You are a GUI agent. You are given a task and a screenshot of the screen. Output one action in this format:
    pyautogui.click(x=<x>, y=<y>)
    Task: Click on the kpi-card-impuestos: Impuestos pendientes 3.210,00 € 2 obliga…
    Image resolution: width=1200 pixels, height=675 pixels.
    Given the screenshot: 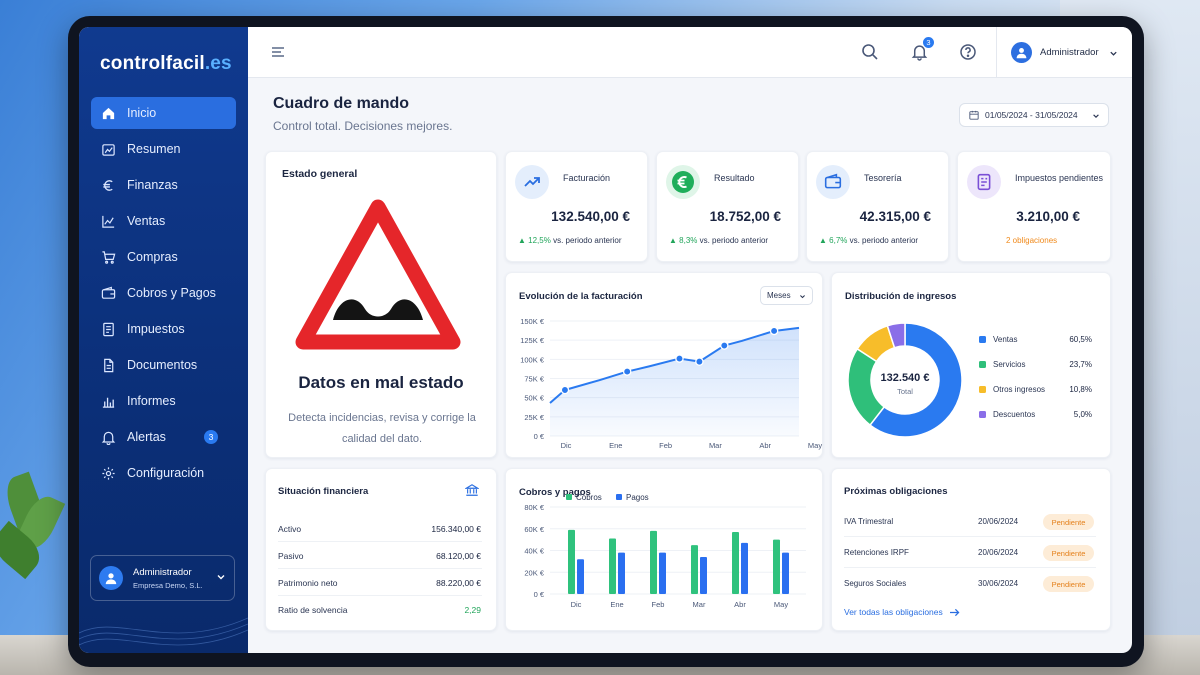 What is the action you would take?
    pyautogui.click(x=1034, y=206)
    